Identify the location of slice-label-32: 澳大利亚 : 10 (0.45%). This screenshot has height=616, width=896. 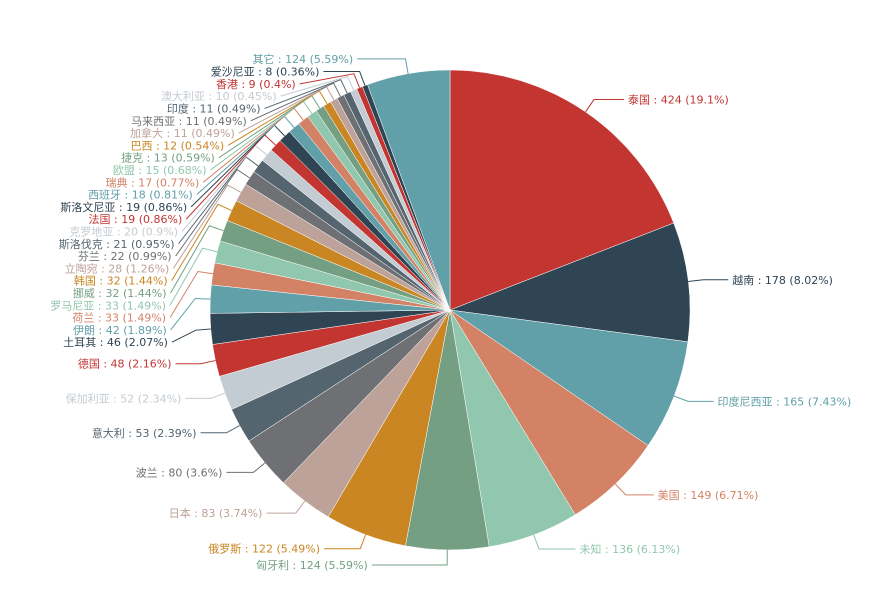
(219, 96).